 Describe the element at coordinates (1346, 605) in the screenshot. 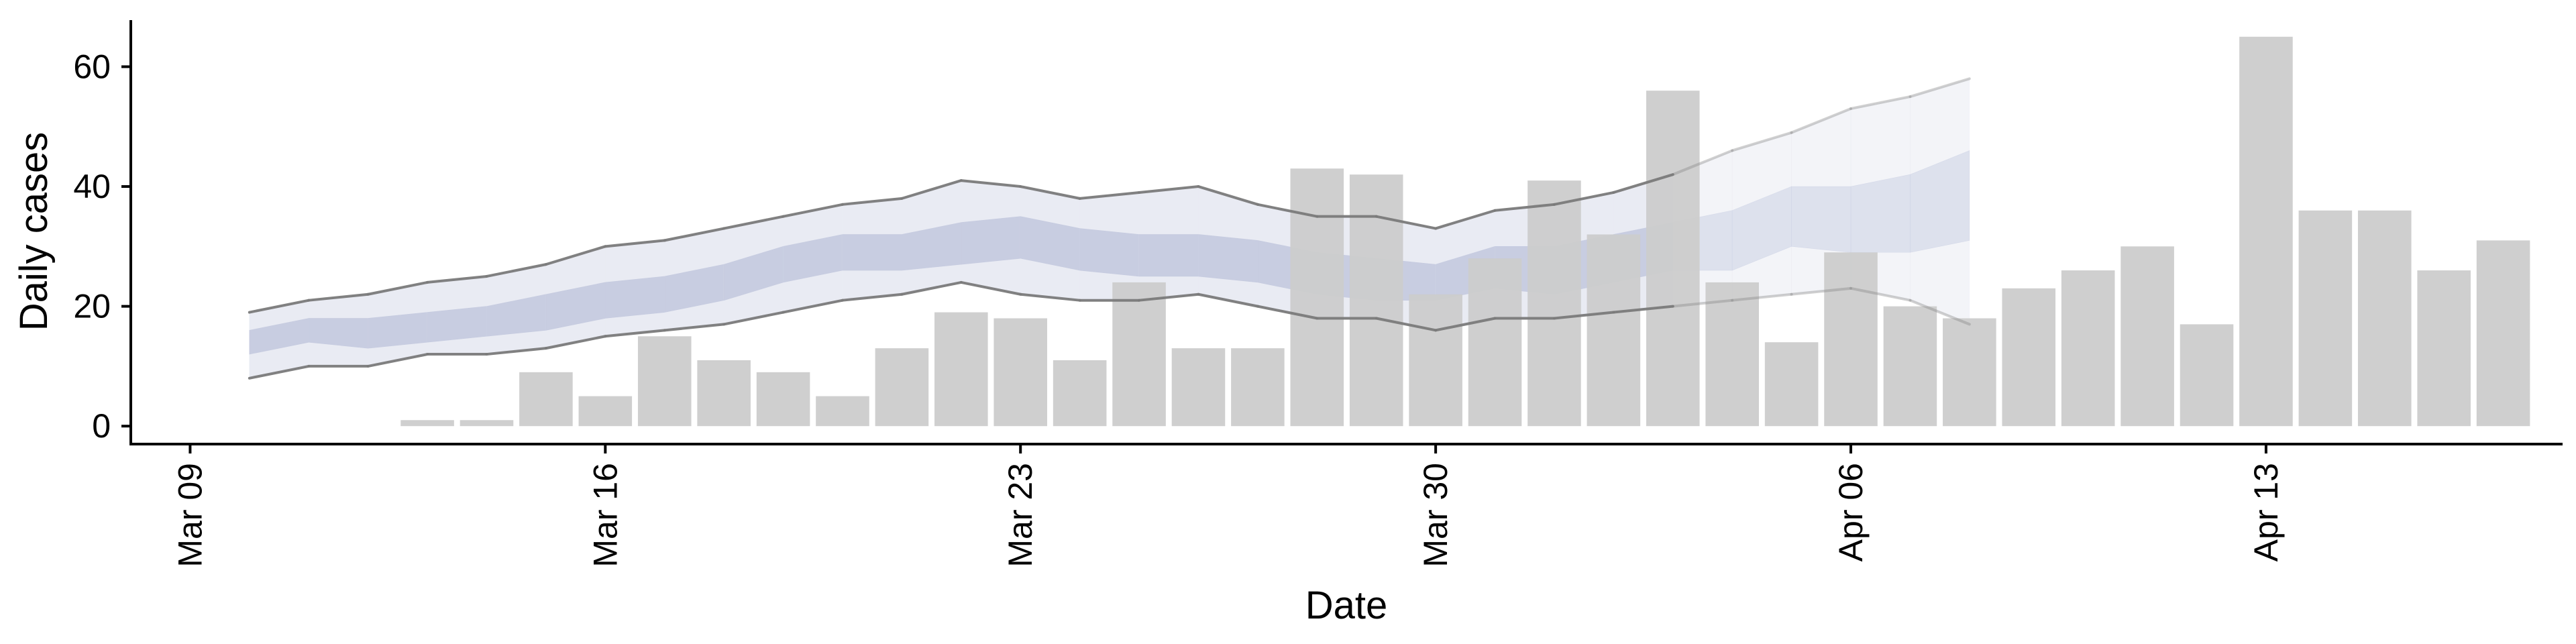

I see `x-axis-title: Date` at that location.